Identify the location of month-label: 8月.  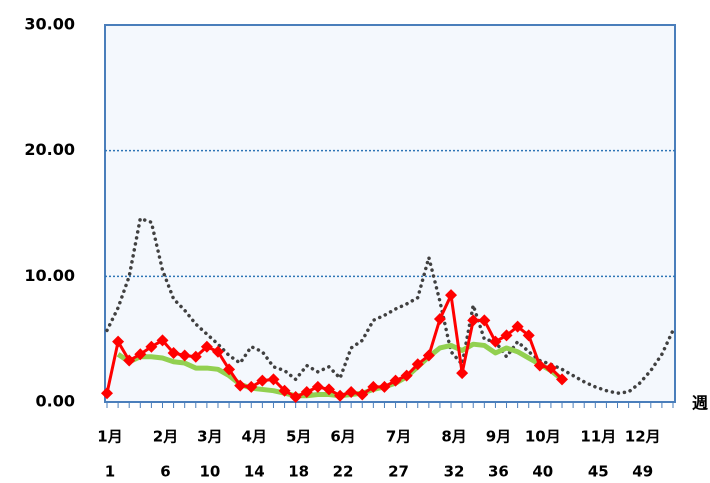
(453, 437).